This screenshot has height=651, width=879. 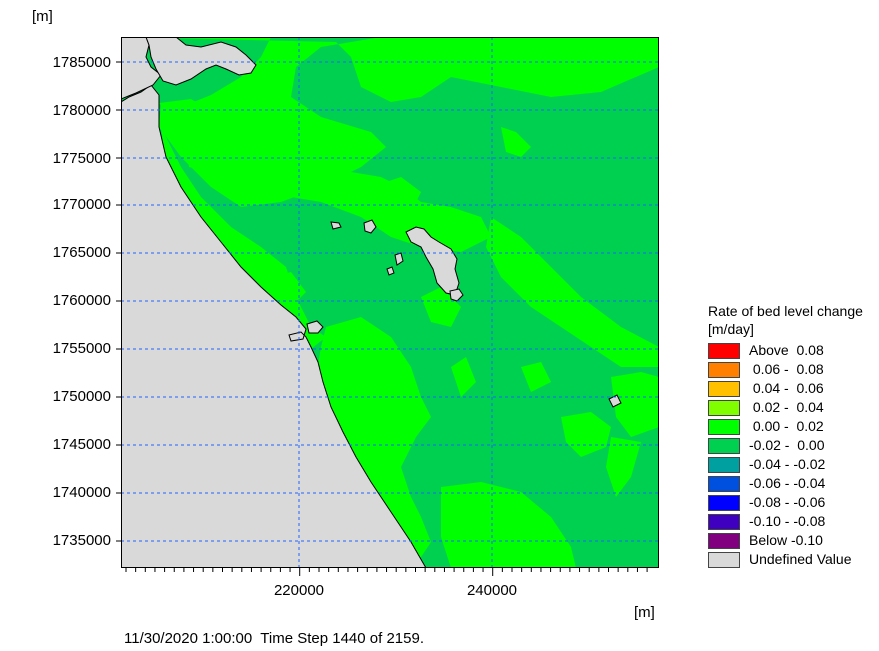 I want to click on legend-item: 0.04 - 0.06, so click(x=793, y=389).